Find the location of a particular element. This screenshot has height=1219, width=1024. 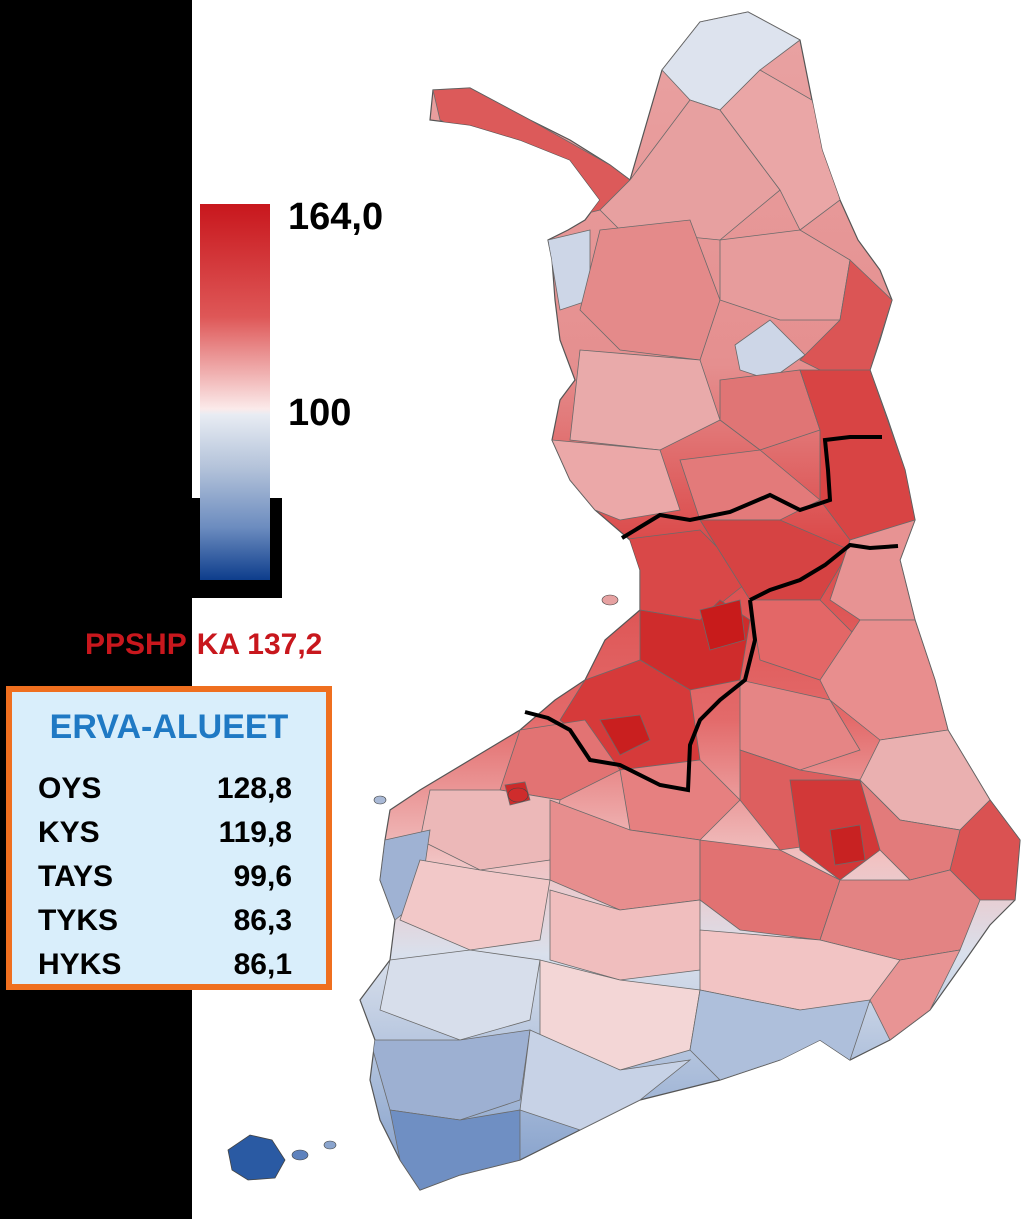

legend-min-label: 55,5 is located at coordinates (325, 567).